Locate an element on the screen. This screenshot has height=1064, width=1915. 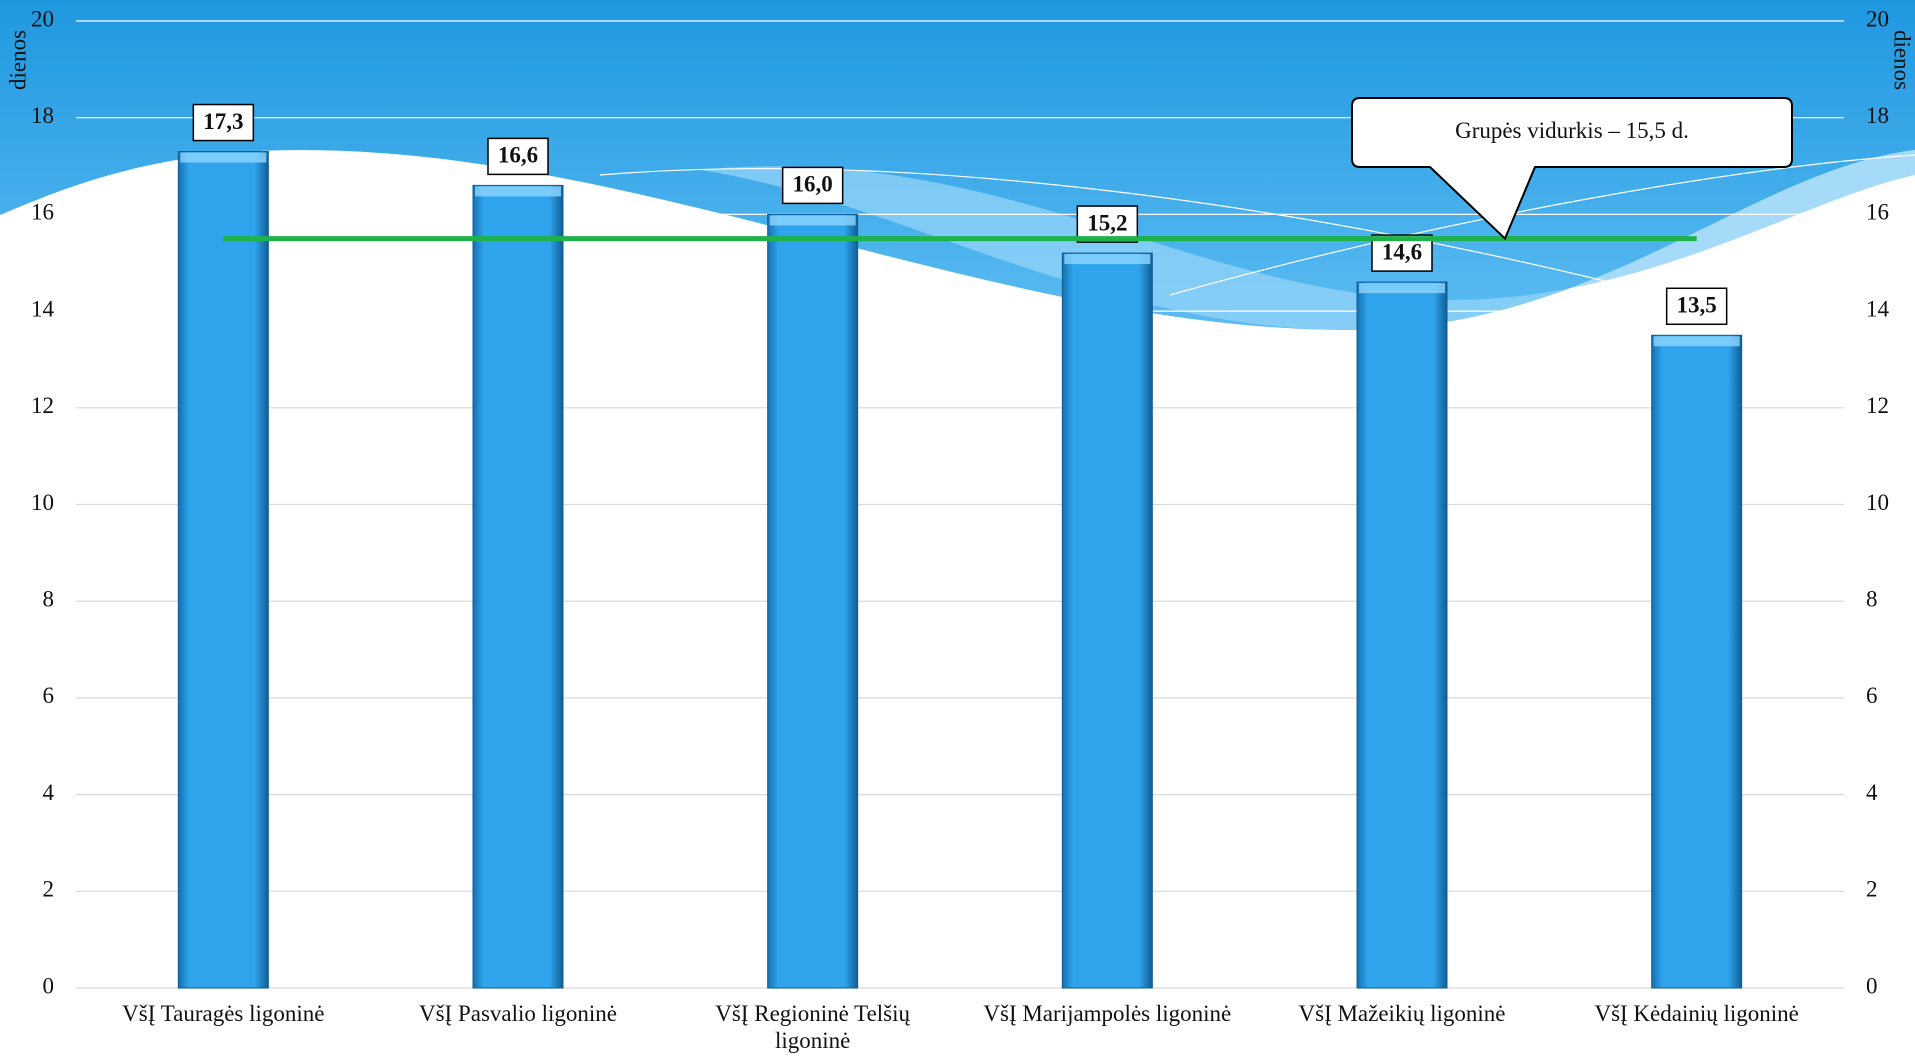
y2-tick-label: 18 is located at coordinates (1877, 115).